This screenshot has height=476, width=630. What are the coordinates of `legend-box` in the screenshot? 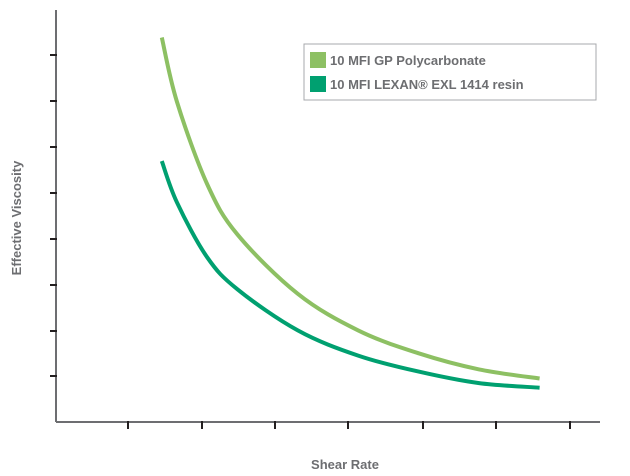 It's located at (450, 72).